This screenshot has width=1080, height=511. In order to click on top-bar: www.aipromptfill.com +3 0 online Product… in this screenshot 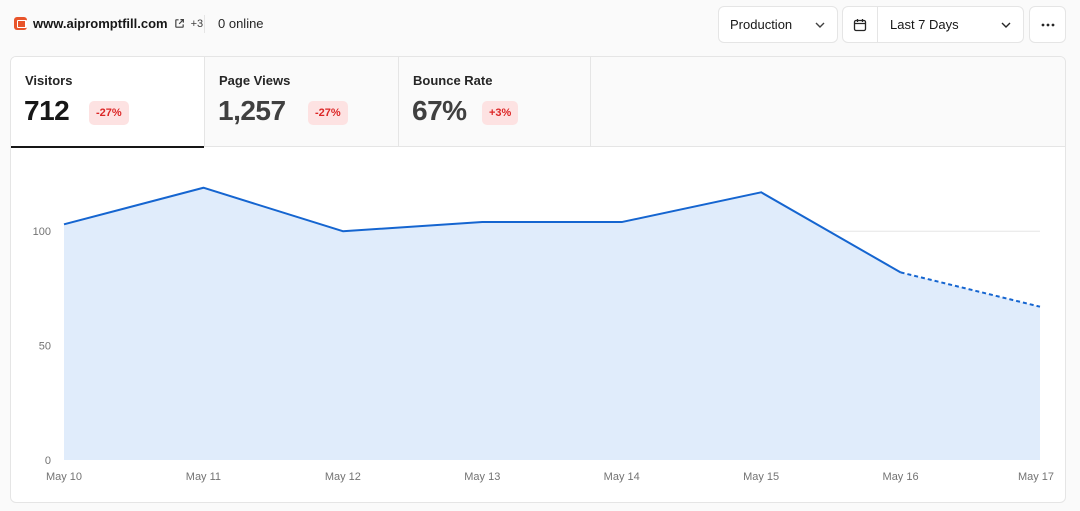, I will do `click(540, 25)`.